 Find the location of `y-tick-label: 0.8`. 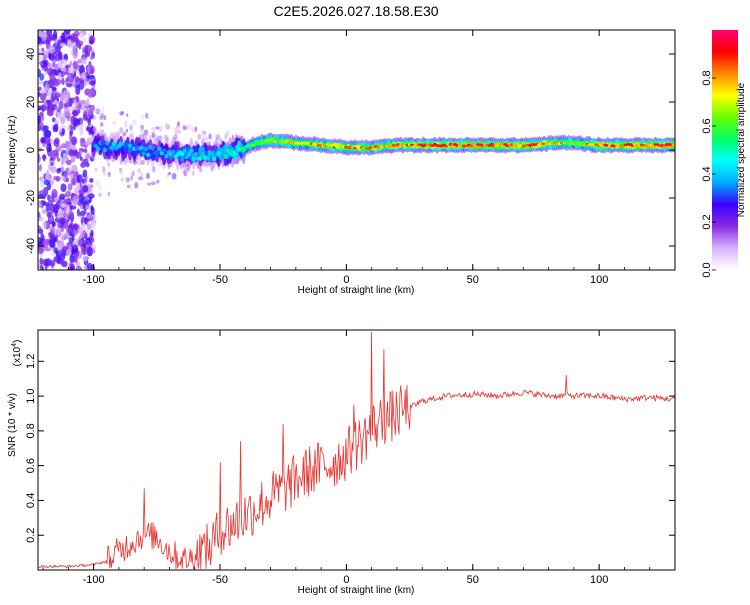

y-tick-label: 0.8 is located at coordinates (31, 430).